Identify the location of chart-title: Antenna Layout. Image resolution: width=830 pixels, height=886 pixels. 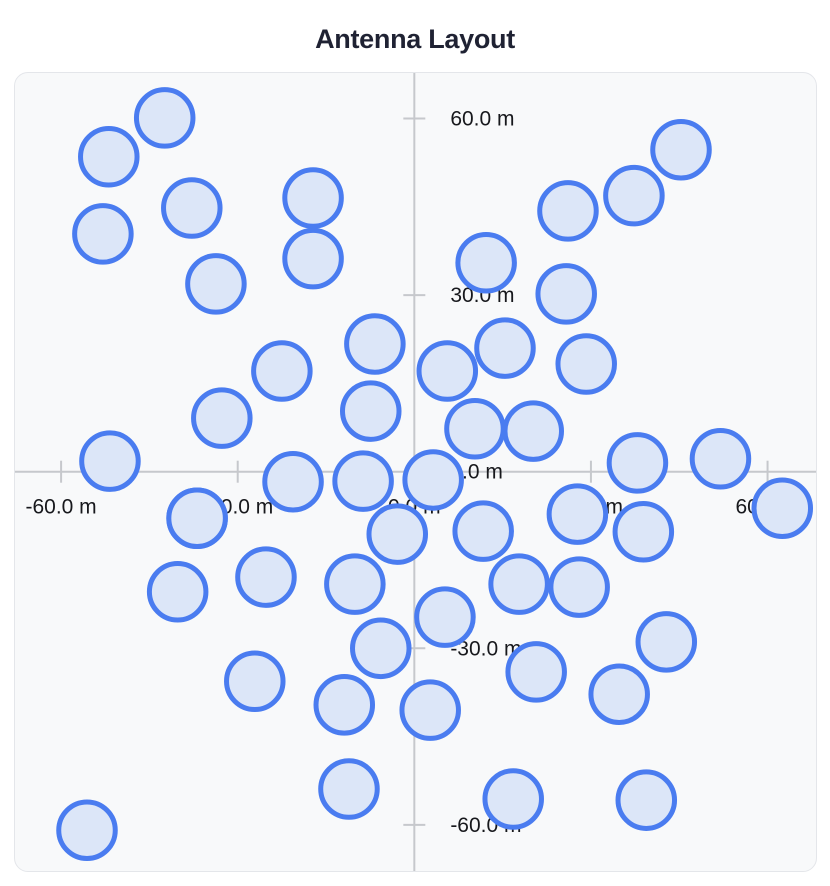
(415, 39).